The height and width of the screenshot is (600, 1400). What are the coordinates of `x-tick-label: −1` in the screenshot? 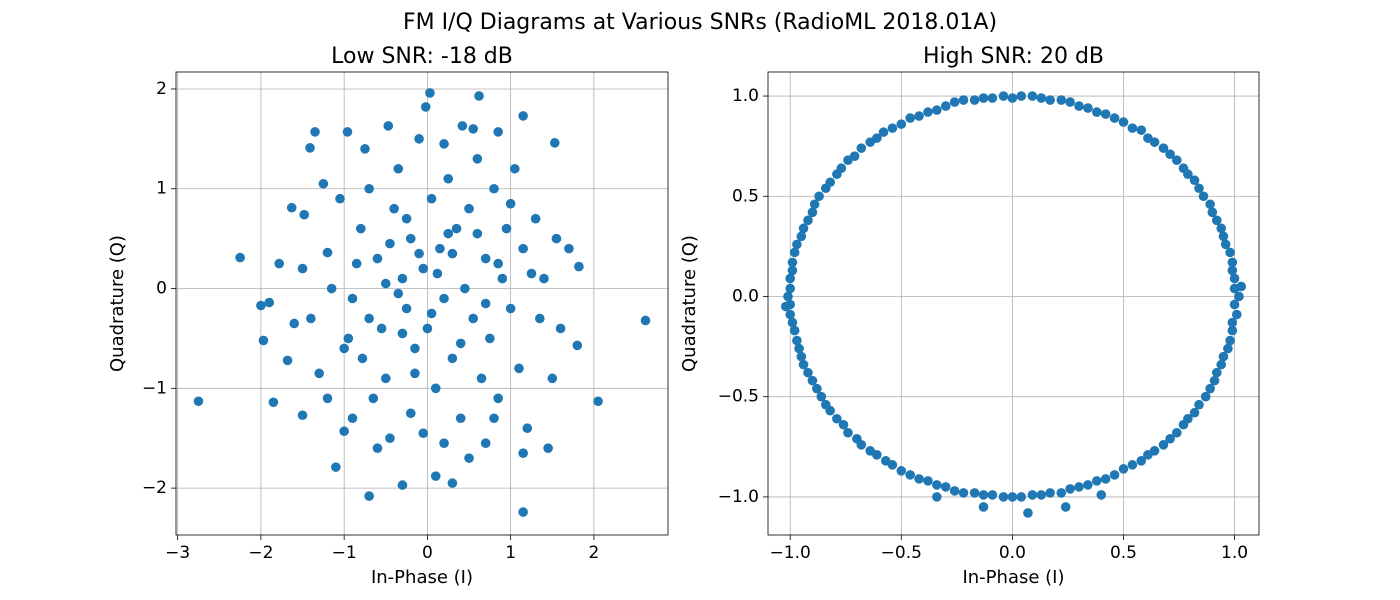 It's located at (344, 553).